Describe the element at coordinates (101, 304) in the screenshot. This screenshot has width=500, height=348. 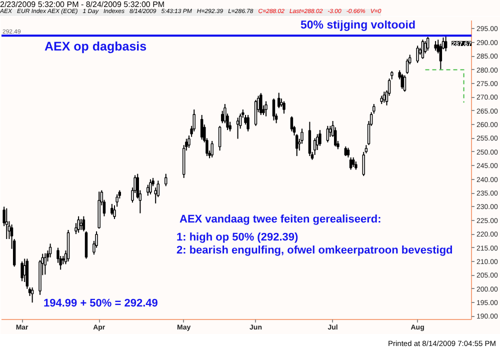
I see `annotation: 194.99 + 50% = 292.49` at that location.